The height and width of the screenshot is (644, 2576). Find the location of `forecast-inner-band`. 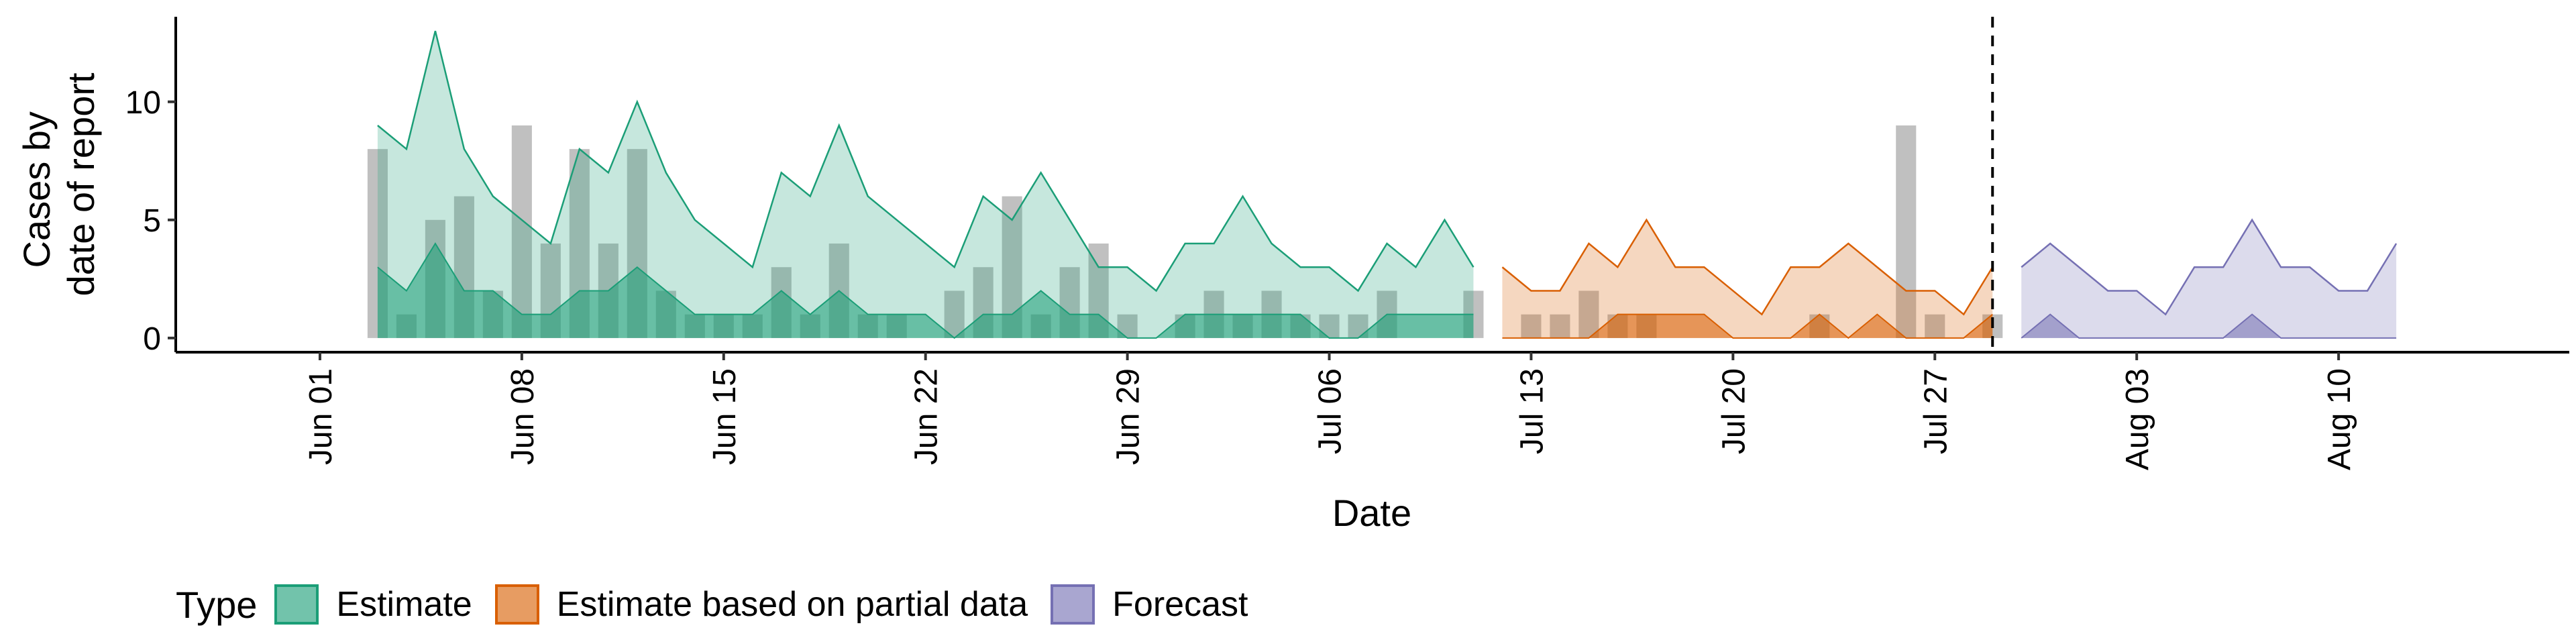

forecast-inner-band is located at coordinates (2209, 326).